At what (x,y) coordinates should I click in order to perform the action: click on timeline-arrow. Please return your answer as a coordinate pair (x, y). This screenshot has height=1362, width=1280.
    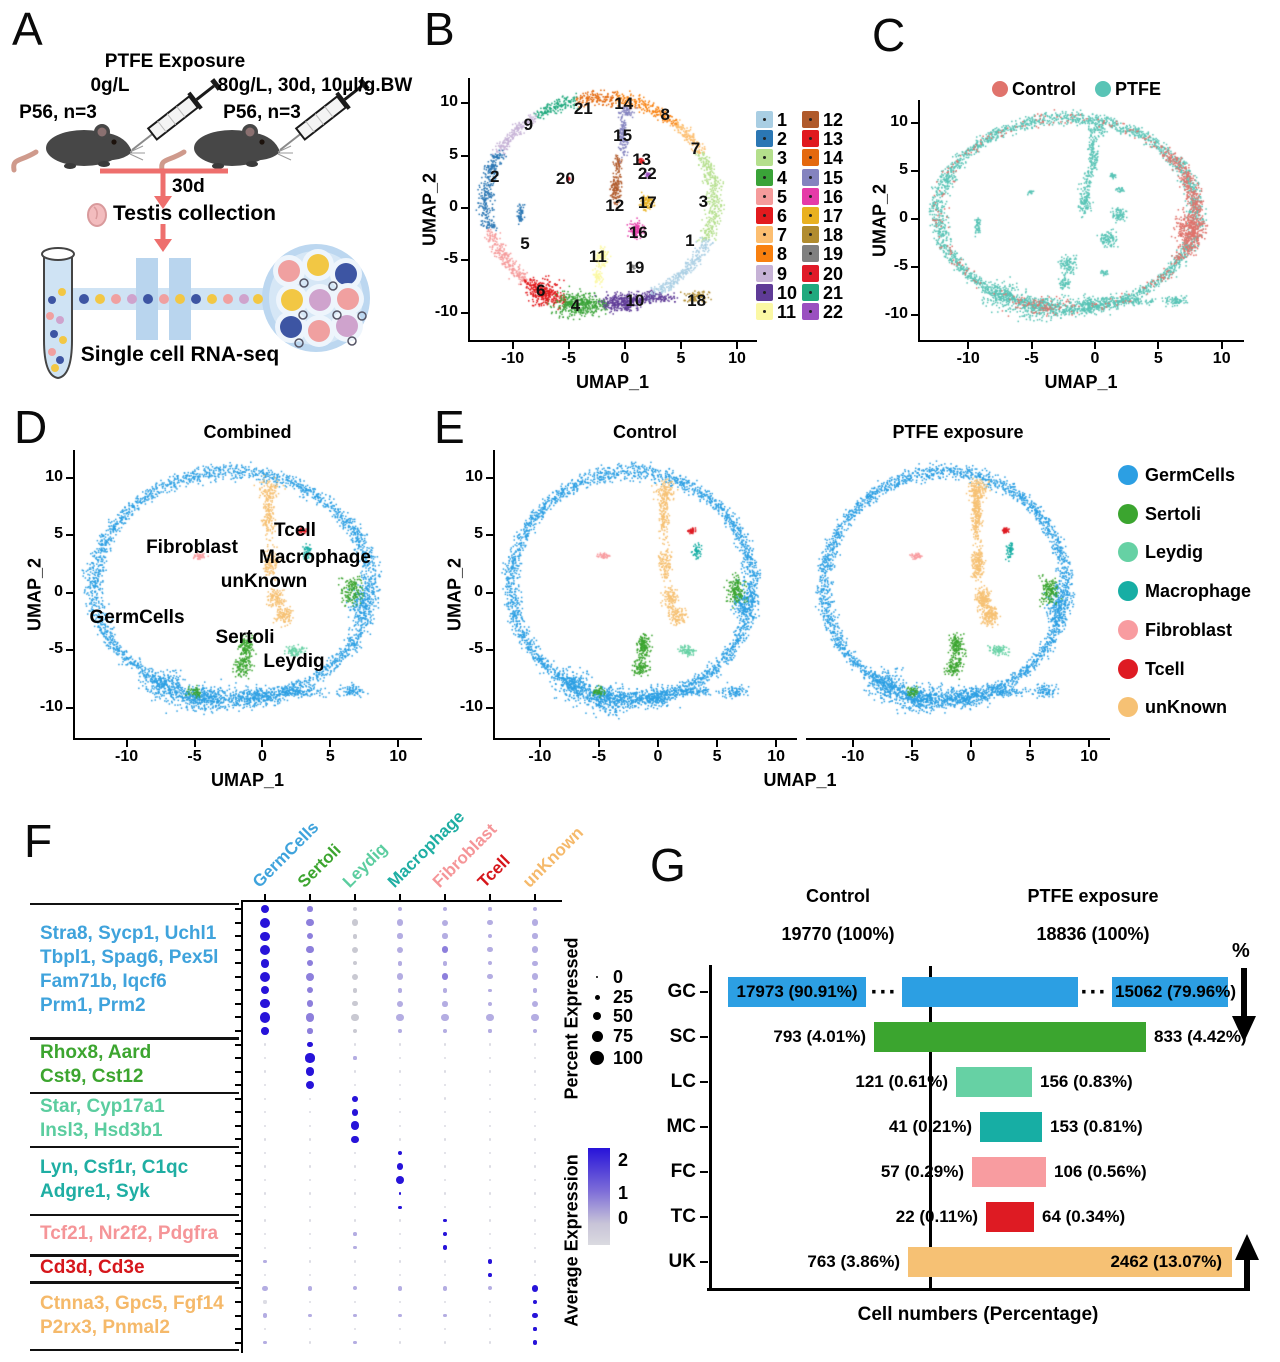
    Looking at the image, I should click on (164, 210).